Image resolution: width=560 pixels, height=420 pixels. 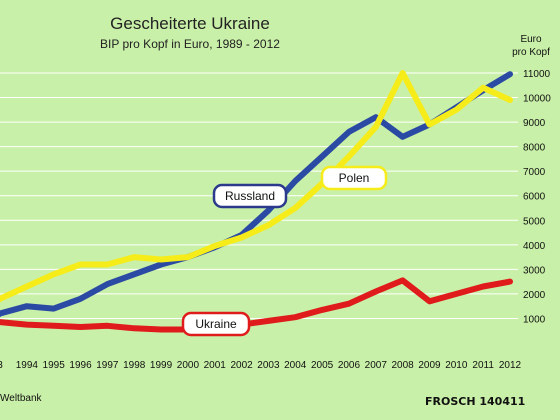 I want to click on y-tick-label: 2000, so click(x=534, y=295).